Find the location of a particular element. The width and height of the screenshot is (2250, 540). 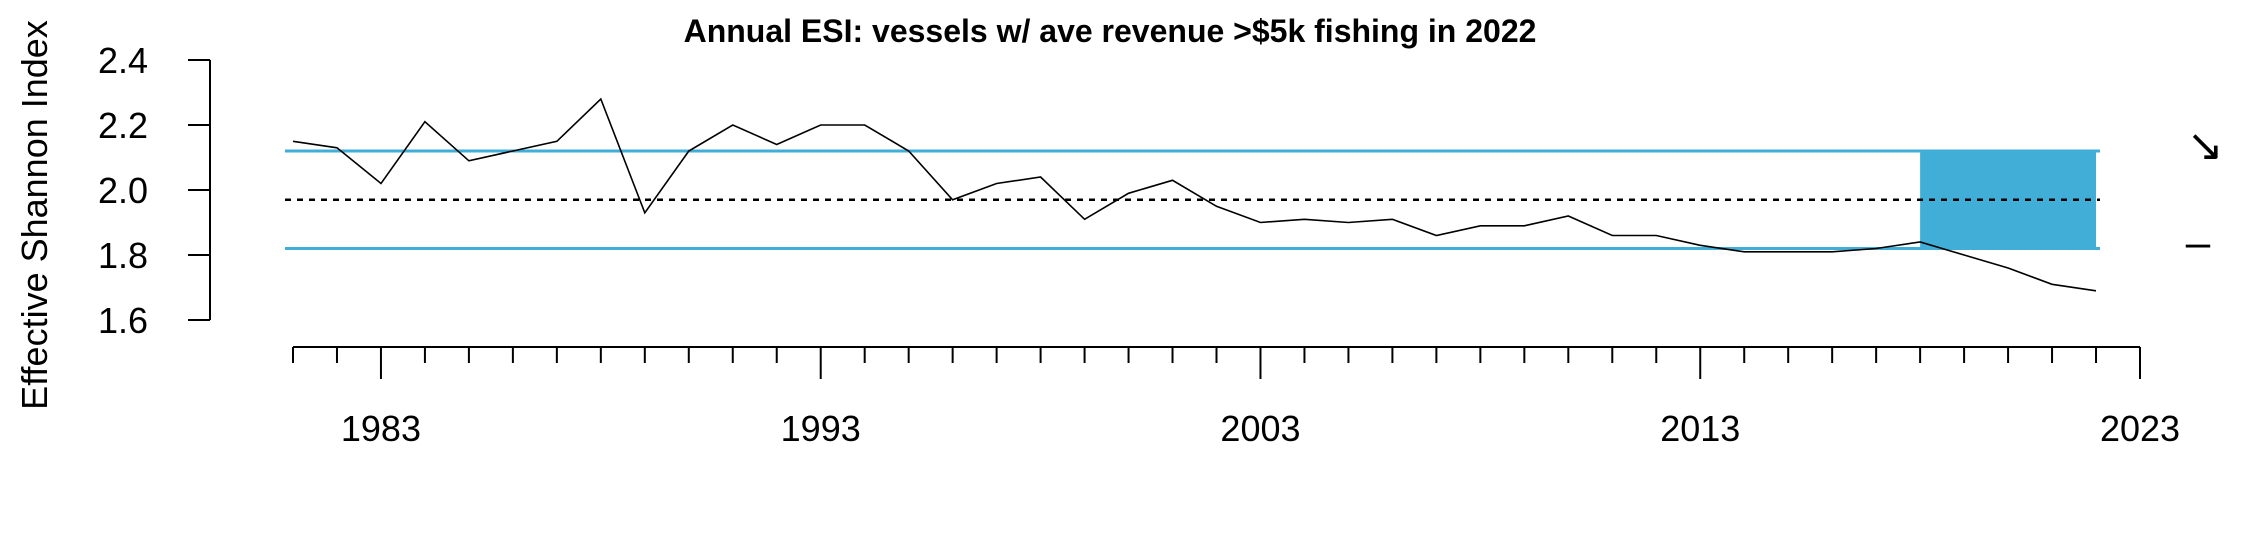

x-tick-label: 2023 is located at coordinates (2140, 428).